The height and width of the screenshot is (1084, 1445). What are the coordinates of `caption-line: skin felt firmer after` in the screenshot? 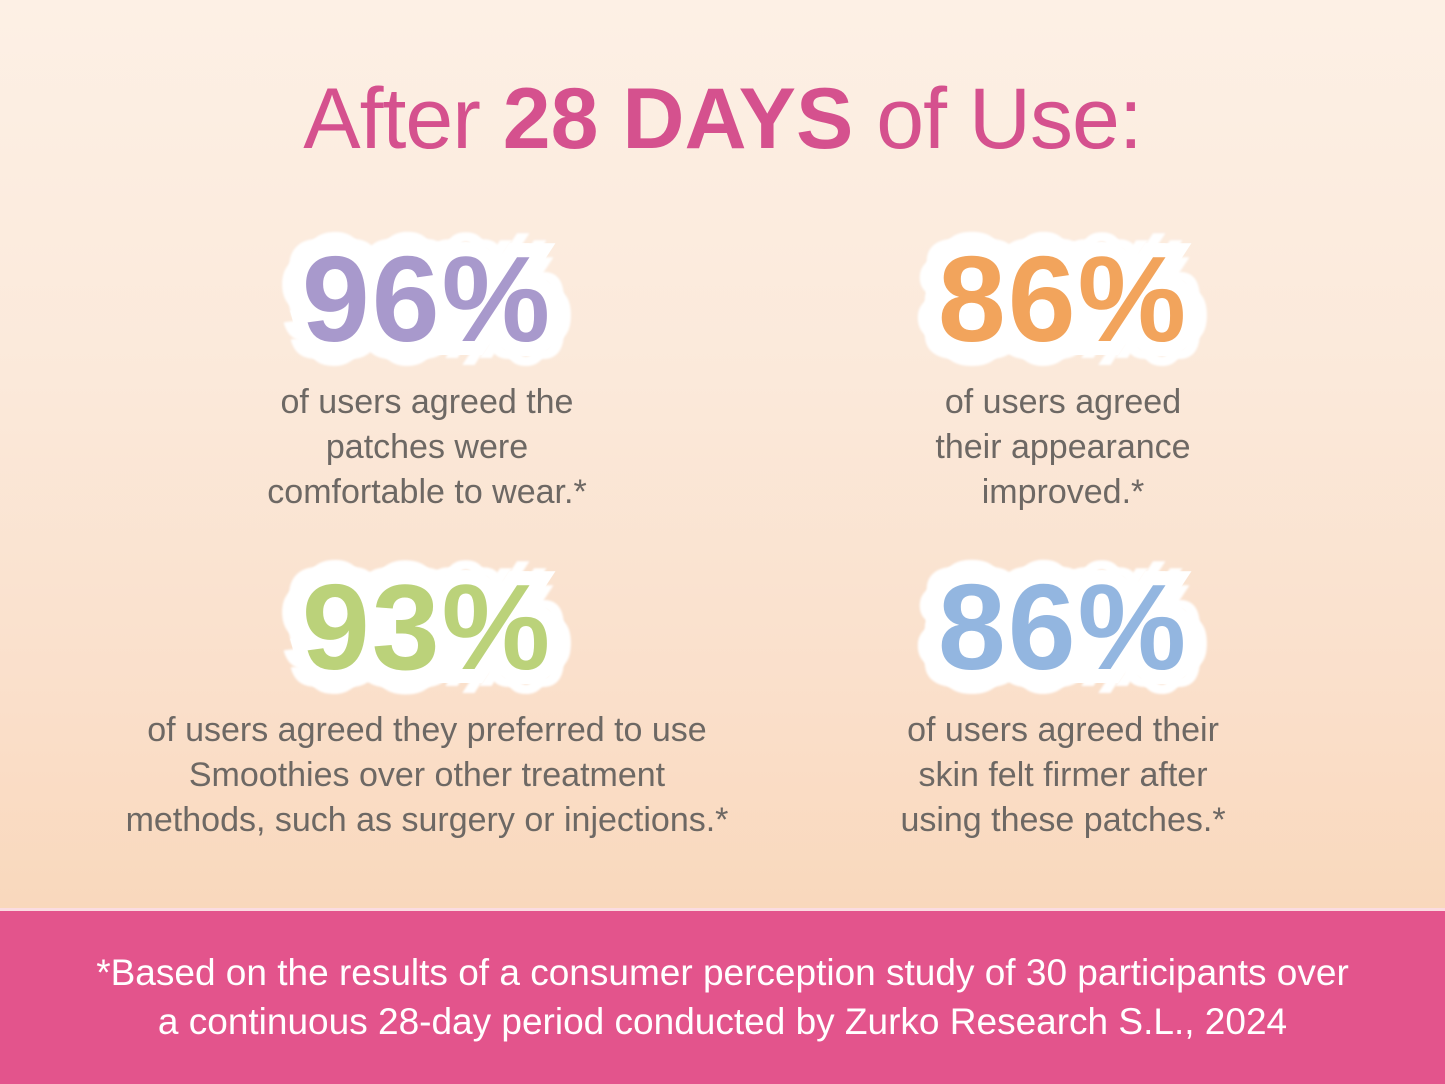 It's located at (1063, 774).